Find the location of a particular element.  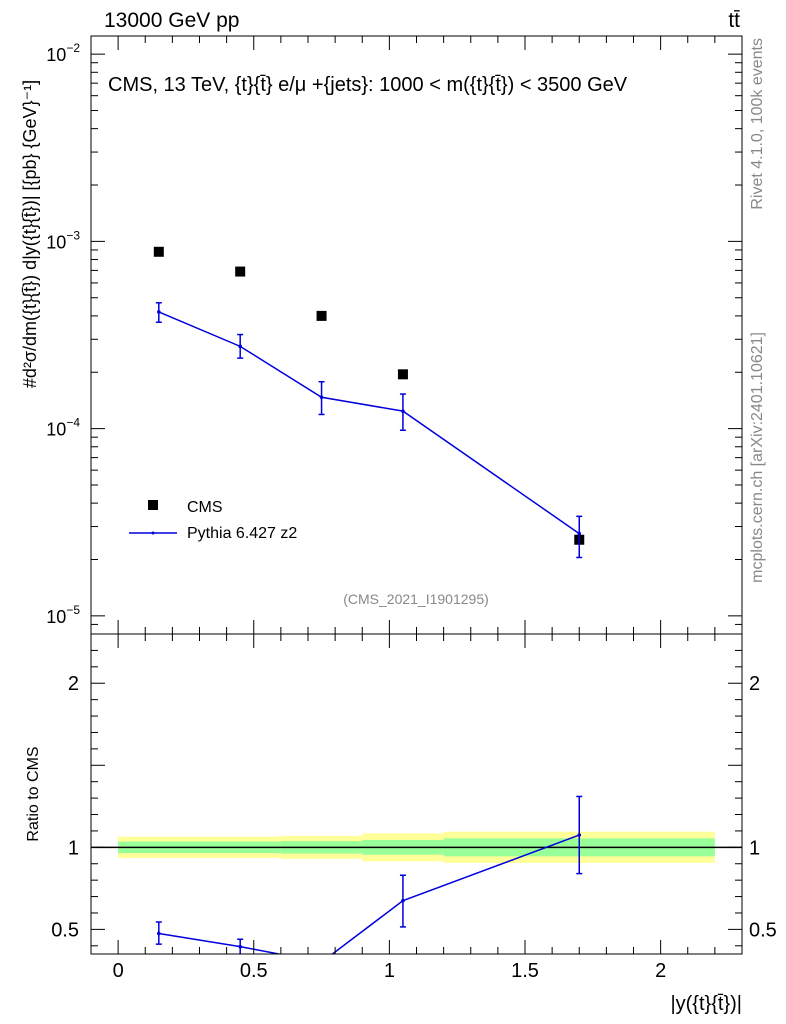

ratio-line is located at coordinates (369, 894).